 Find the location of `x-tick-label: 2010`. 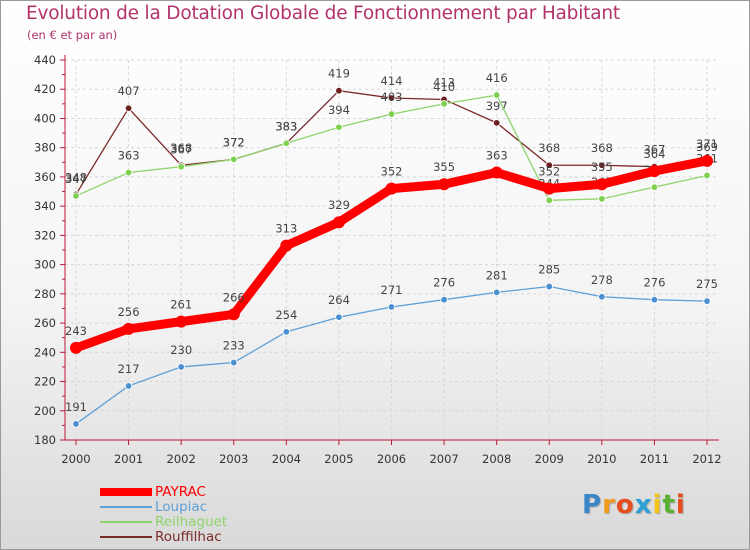

x-tick-label: 2010 is located at coordinates (601, 459).